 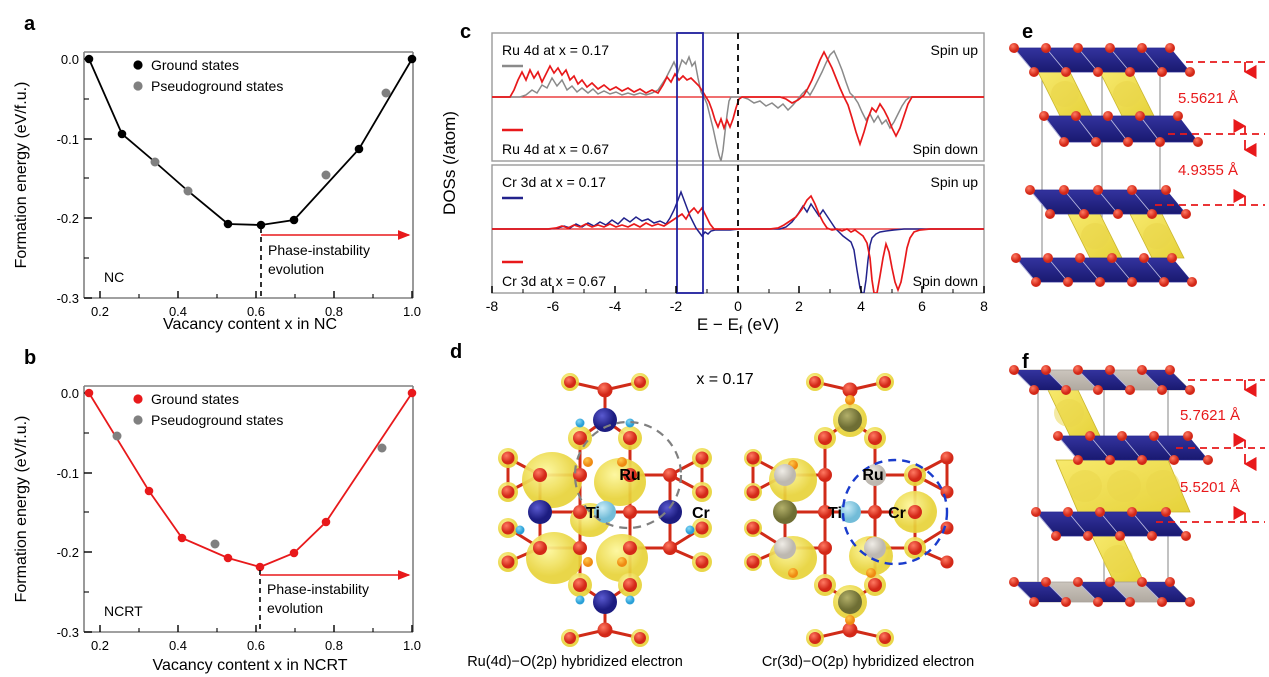 I want to click on panel-f-measurements: 5.7621 Å 5.5201 Å, so click(x=1210, y=451).